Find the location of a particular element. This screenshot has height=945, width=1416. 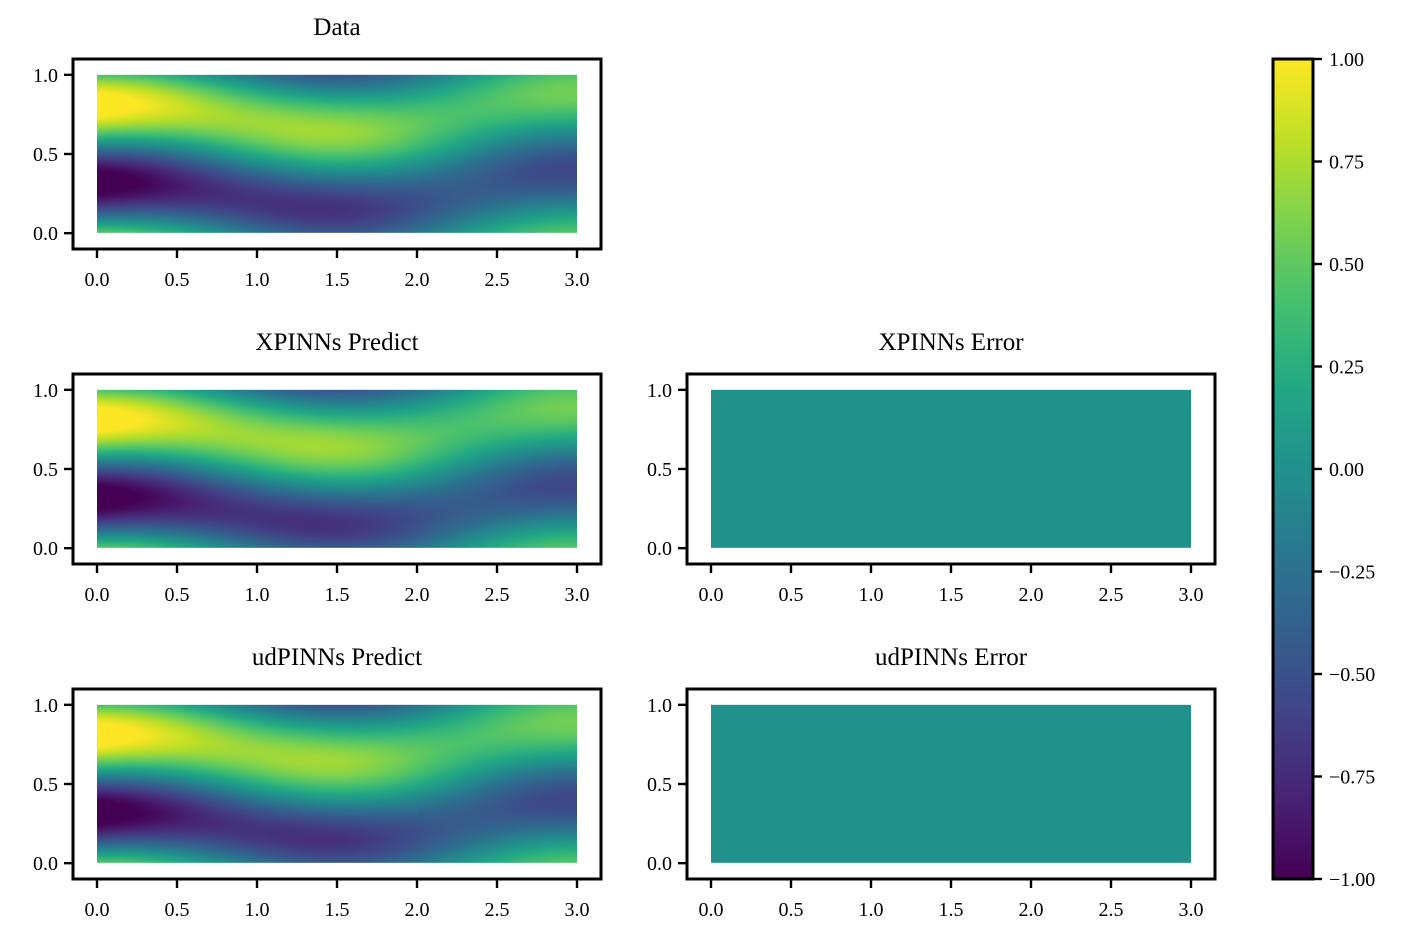

colorbar-tick-label: 0.00 is located at coordinates (1346, 470).